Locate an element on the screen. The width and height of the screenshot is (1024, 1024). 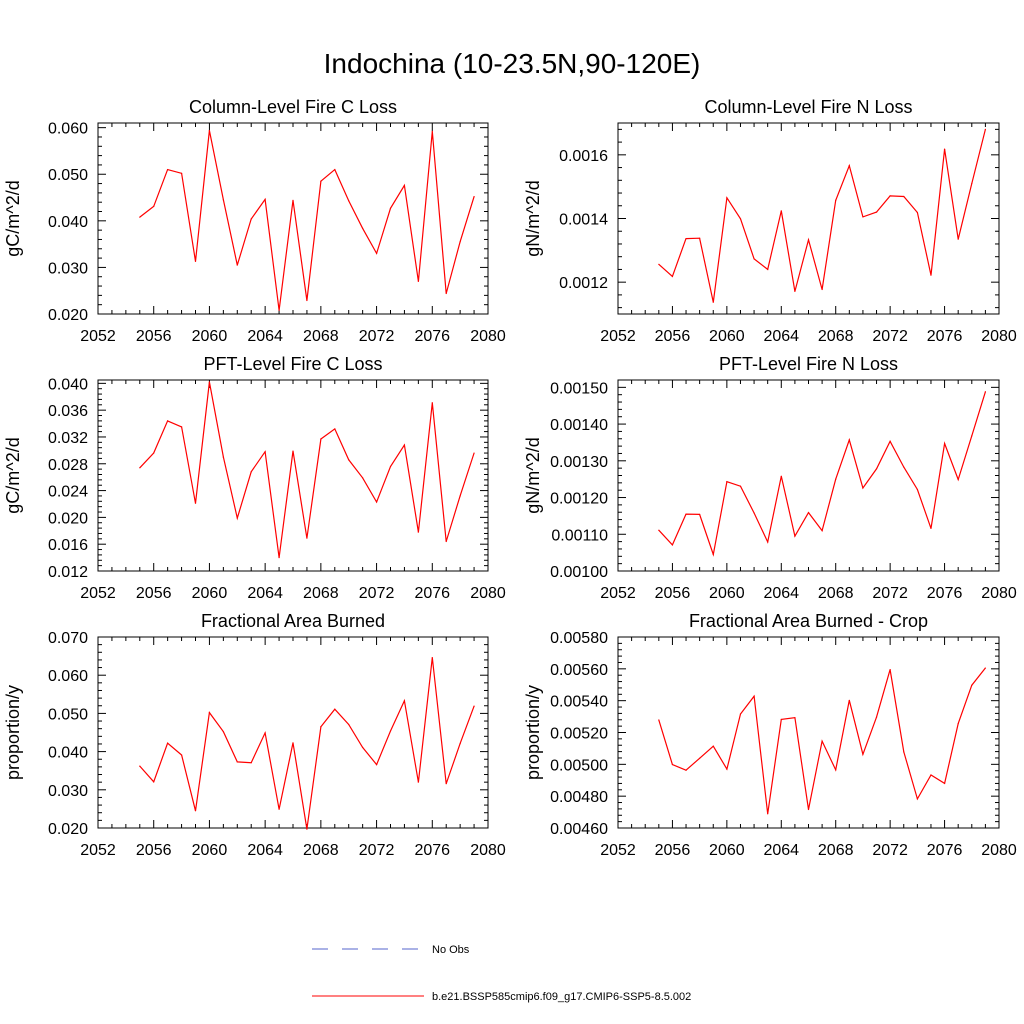
panel-5-title: Fractional Area Burned is located at coordinates (293, 621).